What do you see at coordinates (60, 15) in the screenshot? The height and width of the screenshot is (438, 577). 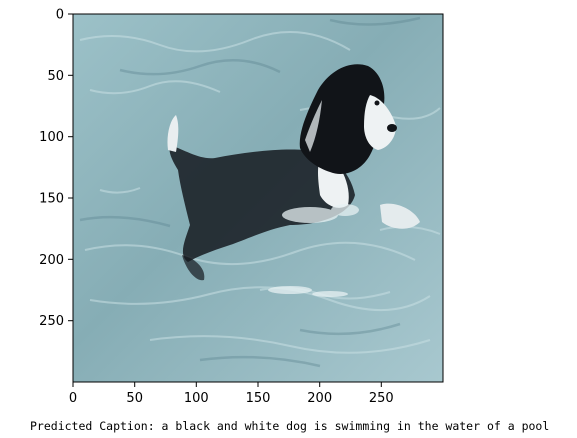 I see `y-tick-label: 0` at bounding box center [60, 15].